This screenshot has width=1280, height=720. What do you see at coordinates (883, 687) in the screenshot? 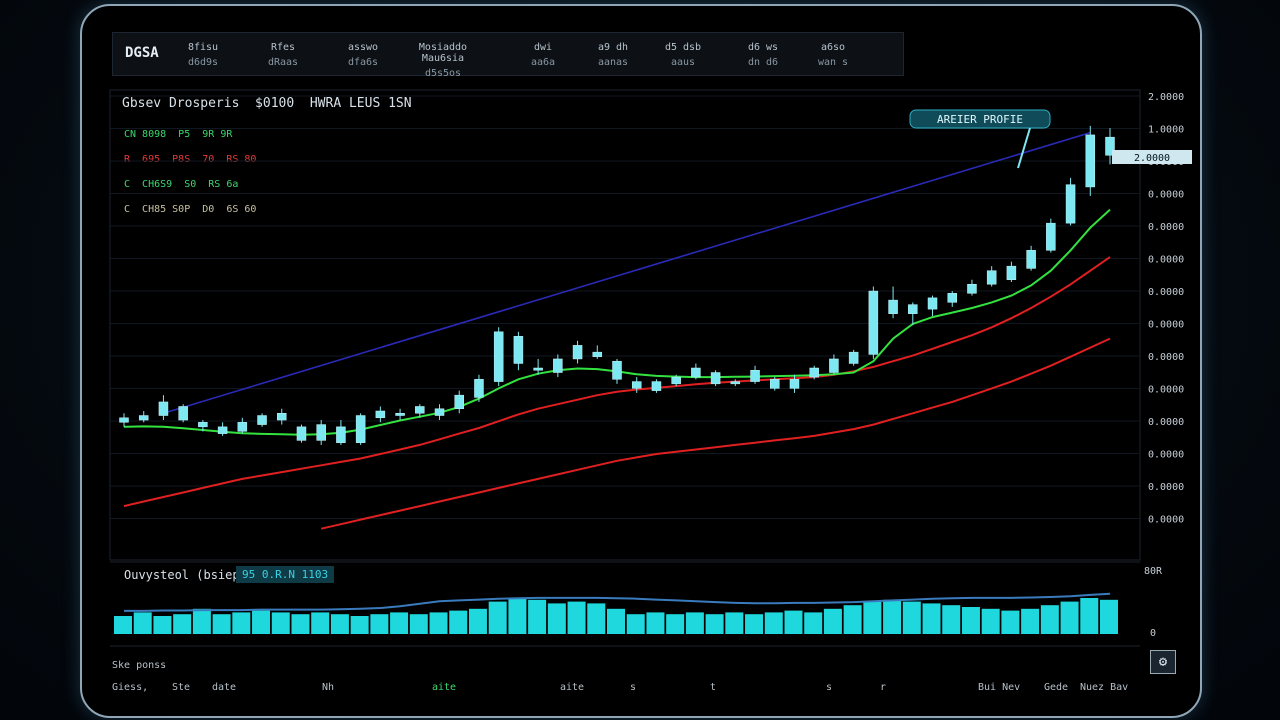
I see `x-axis-label: r` at bounding box center [883, 687].